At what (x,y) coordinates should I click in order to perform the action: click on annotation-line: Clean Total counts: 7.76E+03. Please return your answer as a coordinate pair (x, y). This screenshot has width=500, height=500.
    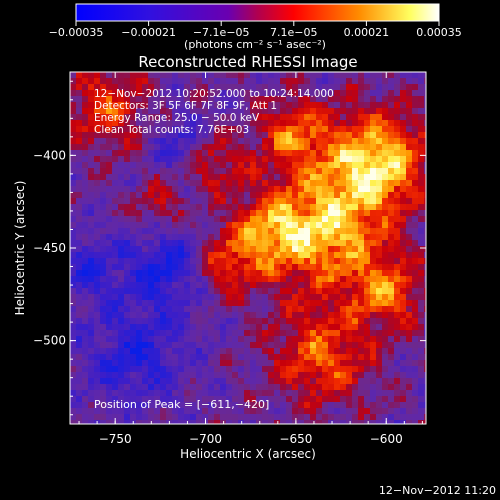
    Looking at the image, I should click on (171, 130).